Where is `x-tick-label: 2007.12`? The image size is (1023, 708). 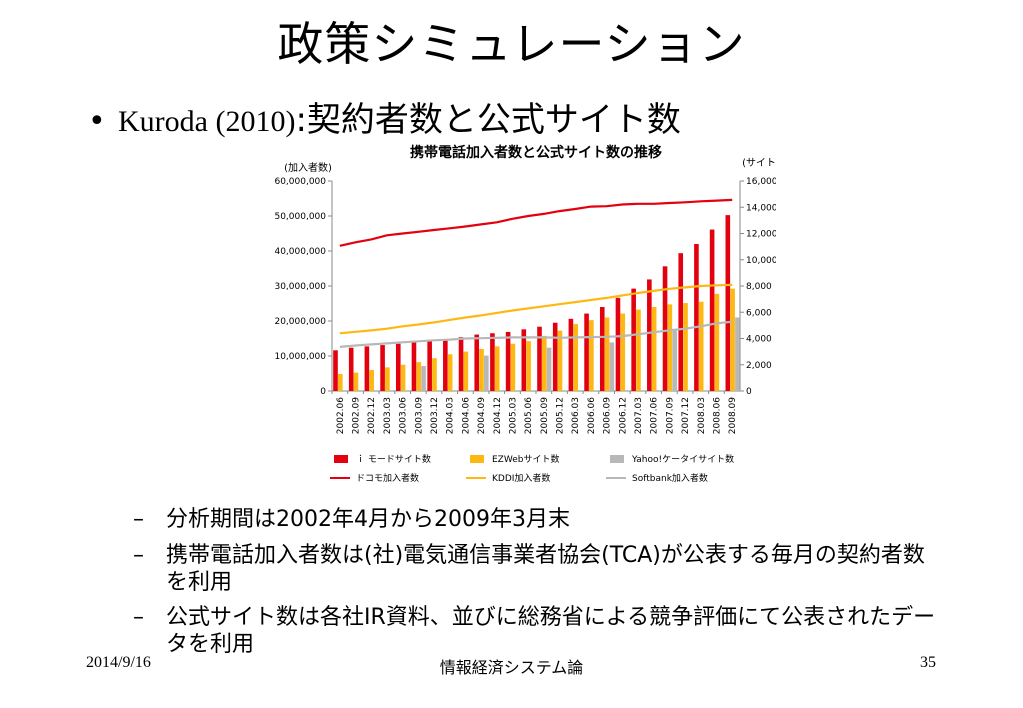
x-tick-label: 2007.12 is located at coordinates (686, 415).